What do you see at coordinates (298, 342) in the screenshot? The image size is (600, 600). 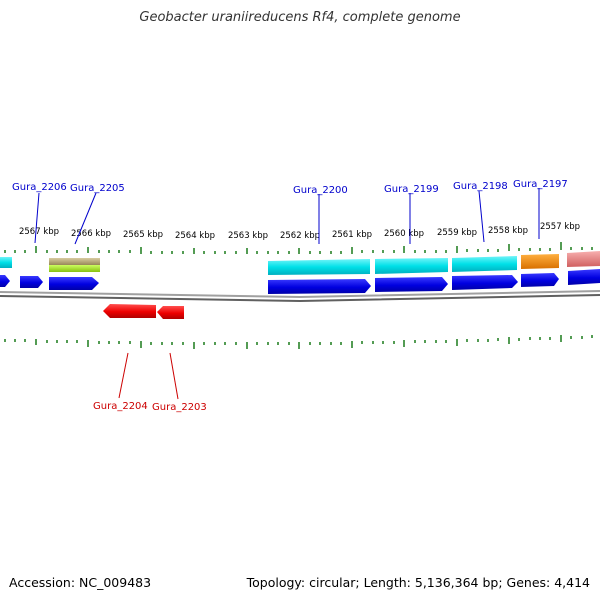 I see `scale-ticks-inner` at bounding box center [298, 342].